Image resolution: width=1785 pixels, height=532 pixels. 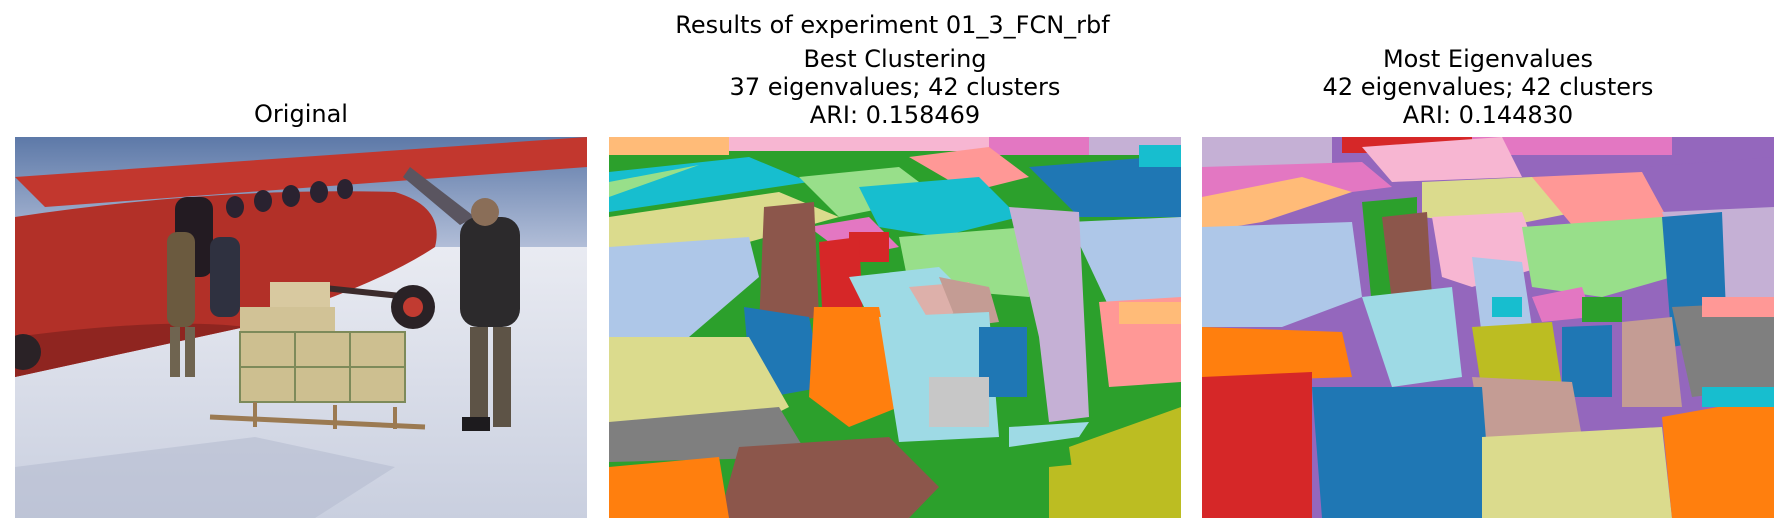 I want to click on panel-title-line: Best Clustering, so click(x=895, y=59).